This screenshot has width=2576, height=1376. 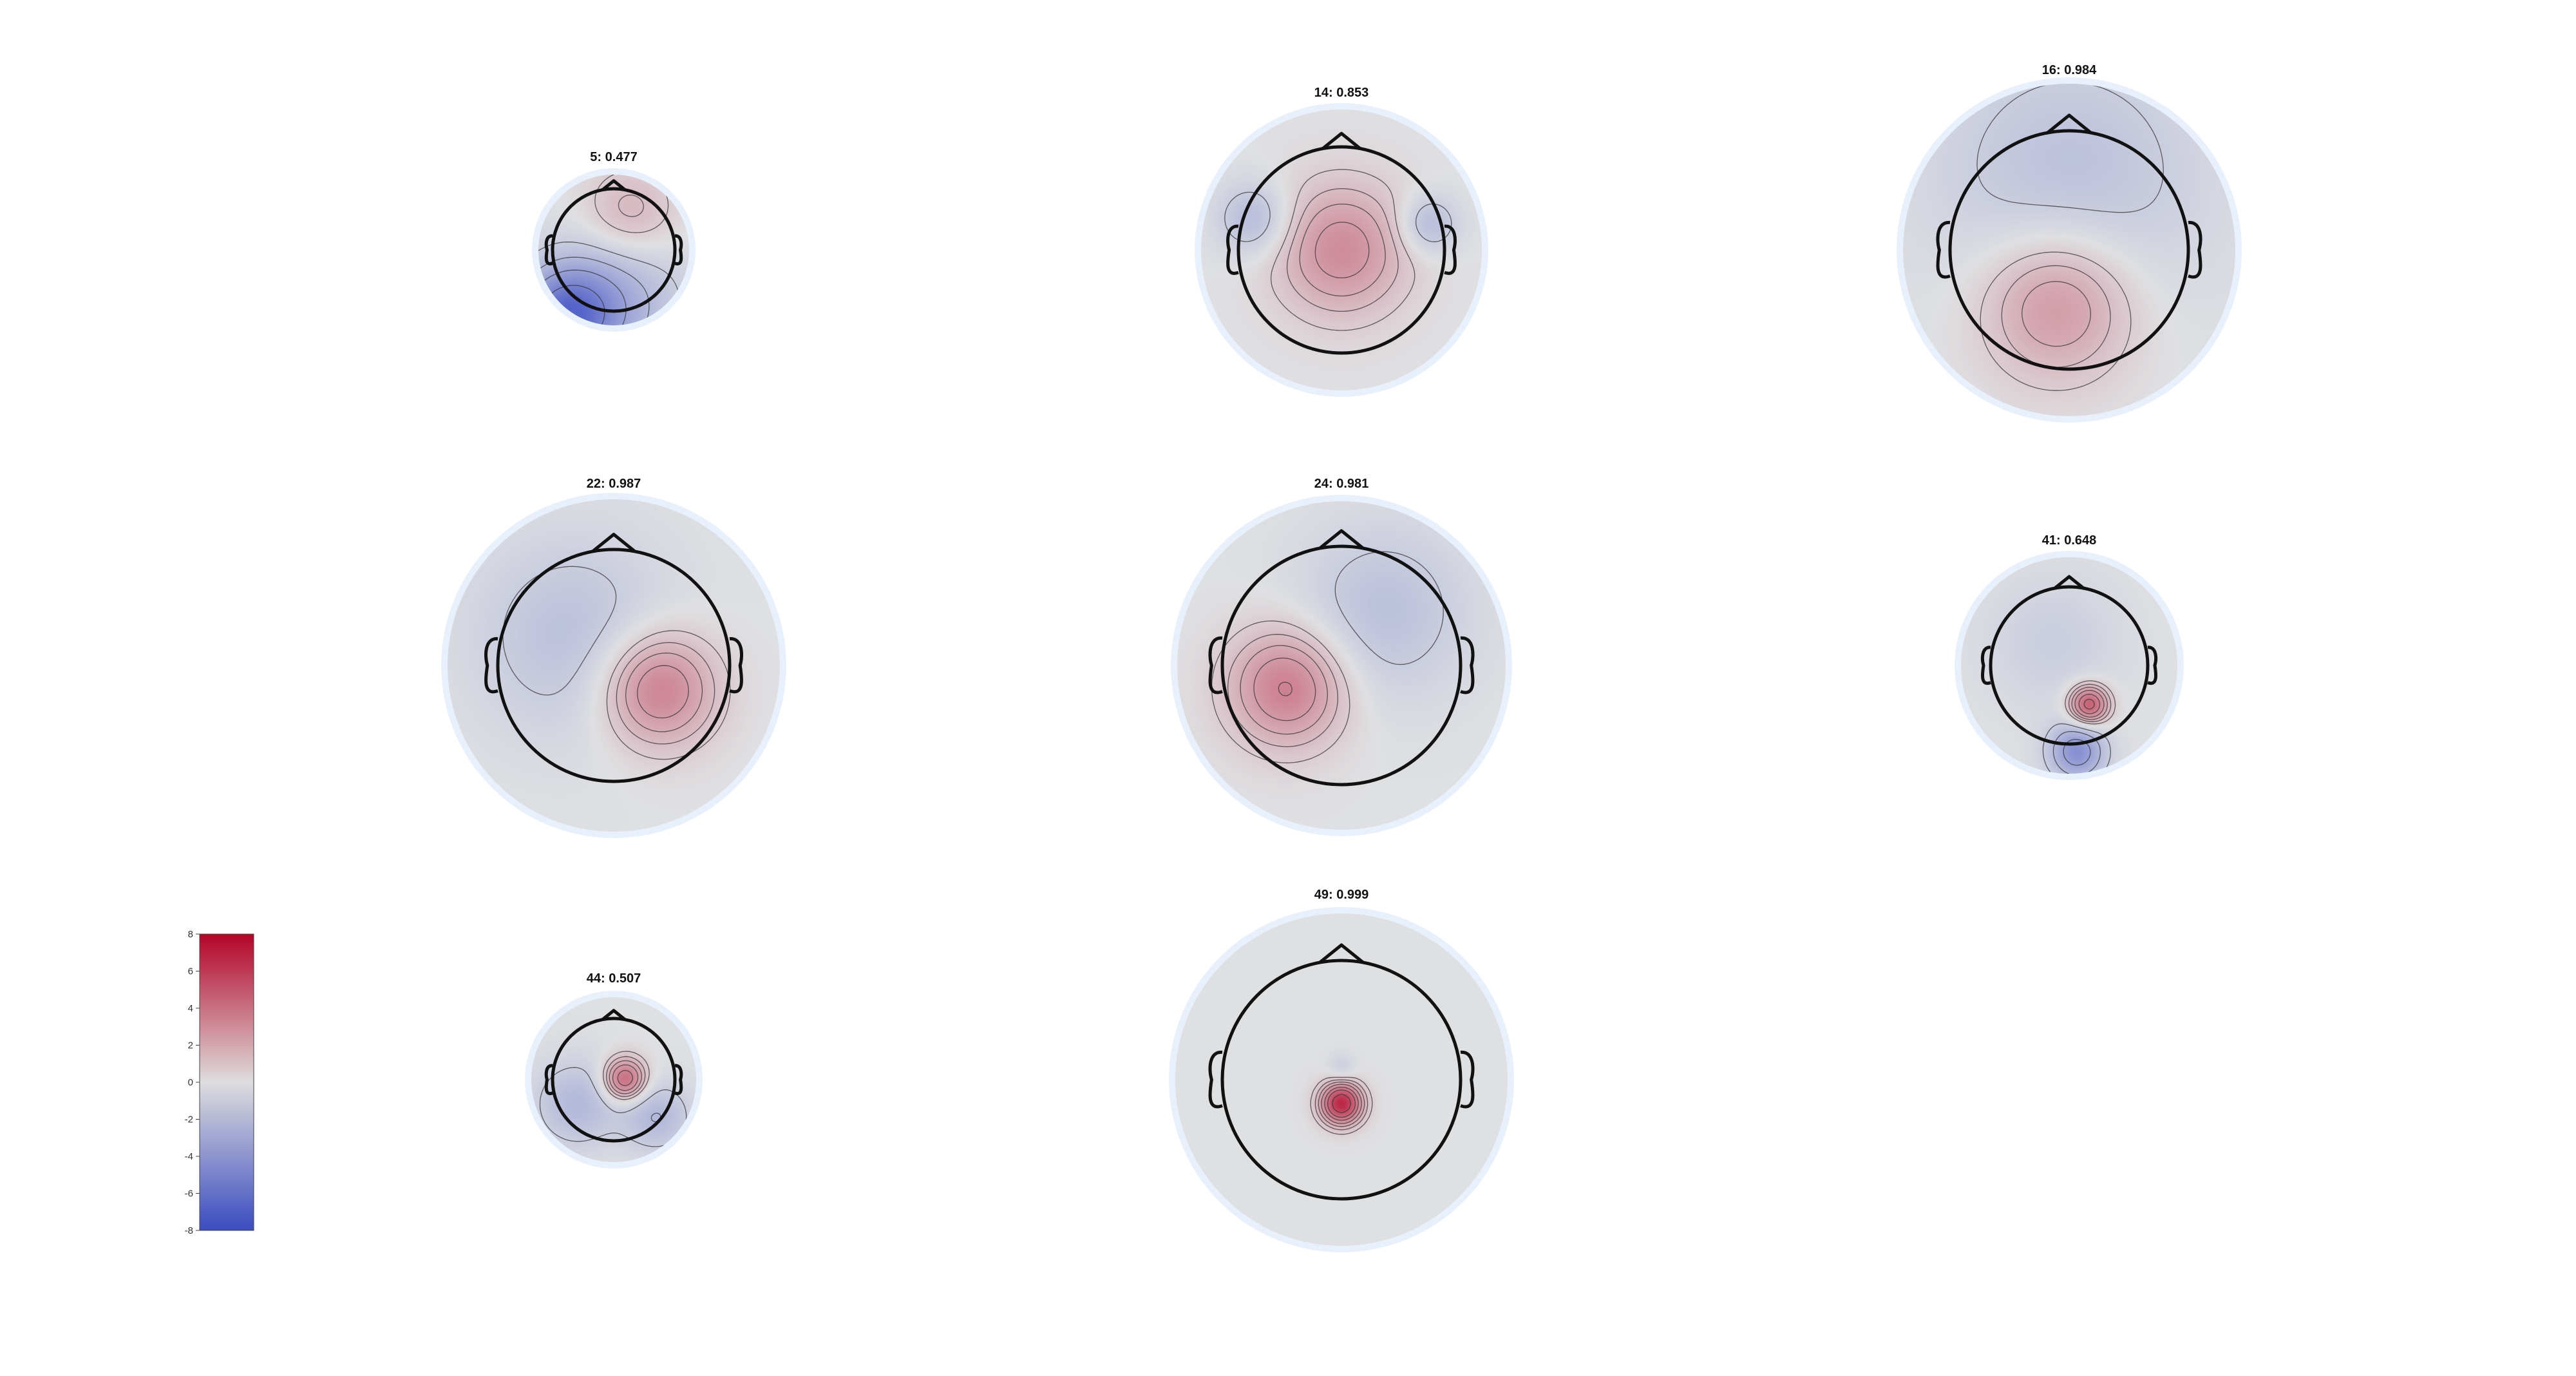 I want to click on topomap-24: 24: 0.981, so click(x=1341, y=656).